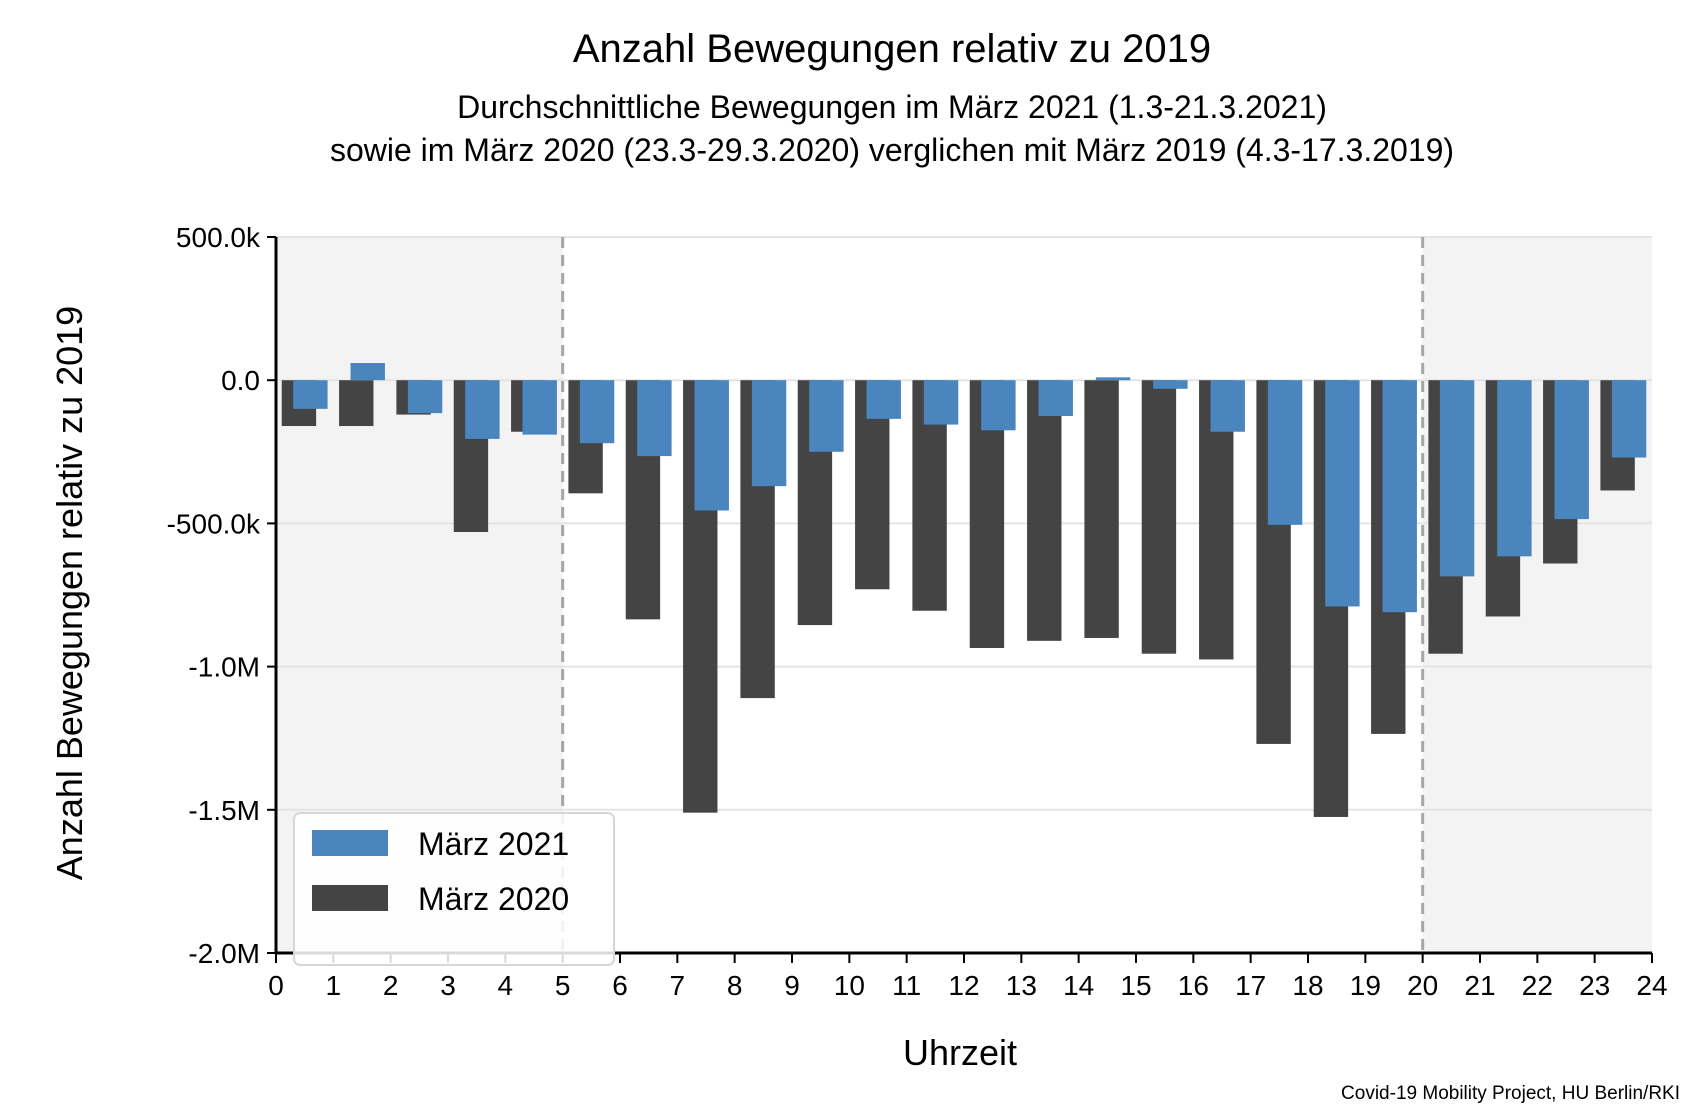 This screenshot has height=1106, width=1703. What do you see at coordinates (792, 985) in the screenshot?
I see `x-tick-label: 9` at bounding box center [792, 985].